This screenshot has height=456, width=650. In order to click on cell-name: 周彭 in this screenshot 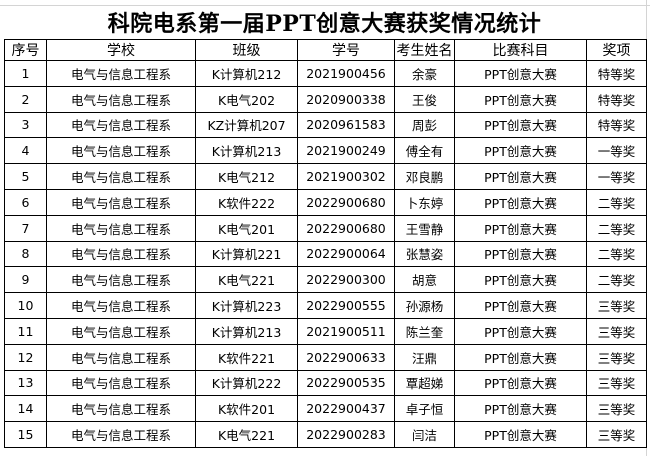, I will do `click(424, 125)`.